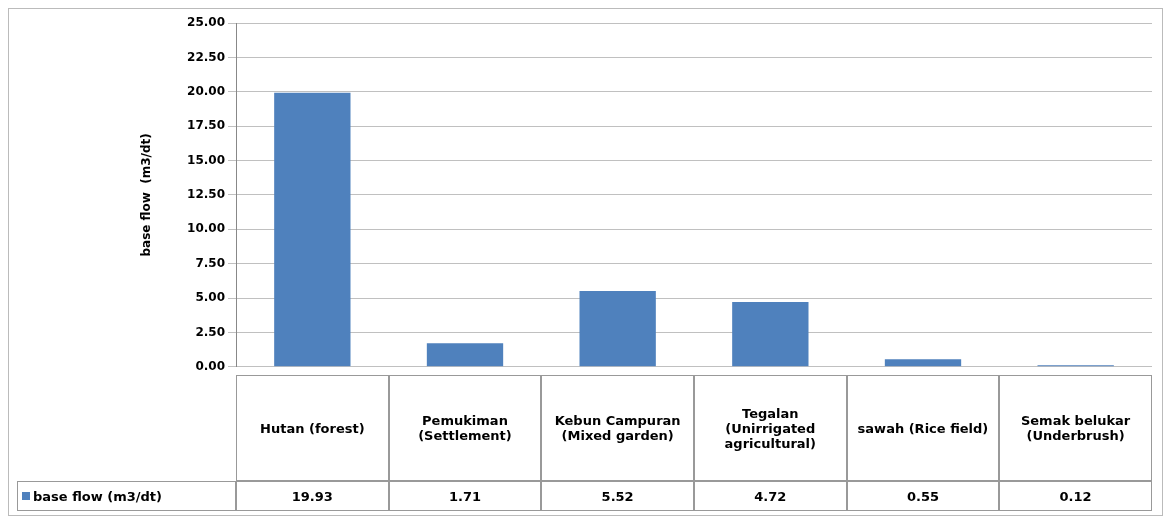 Image resolution: width=1171 pixels, height=524 pixels. I want to click on y-tick-label: 0.00, so click(210, 365).